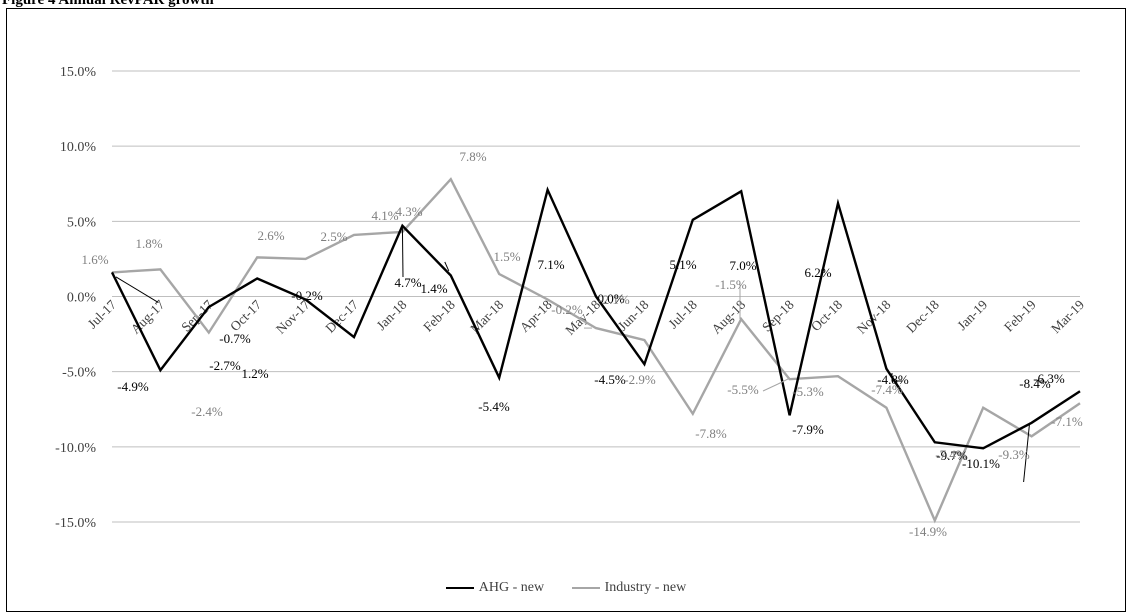  I want to click on data-label-industry: 2.5%, so click(333, 236).